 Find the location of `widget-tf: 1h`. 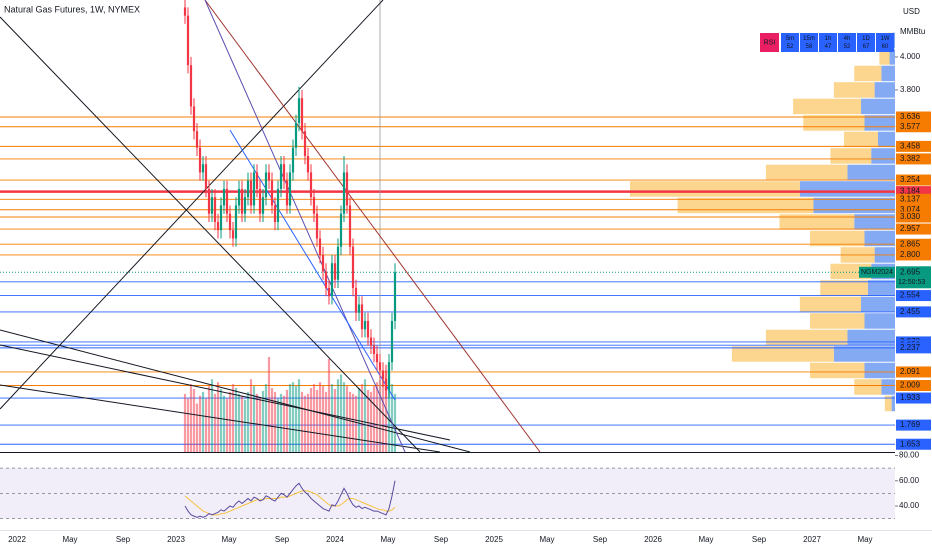

widget-tf: 1h is located at coordinates (828, 39).